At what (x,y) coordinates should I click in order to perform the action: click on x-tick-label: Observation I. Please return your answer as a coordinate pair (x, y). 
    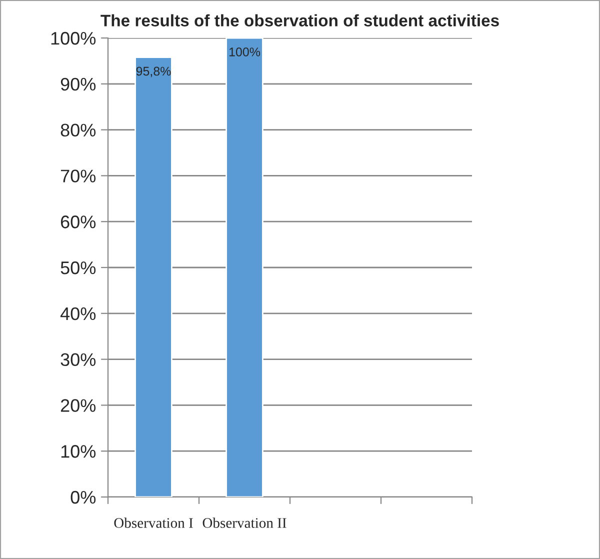
    Looking at the image, I should click on (153, 523).